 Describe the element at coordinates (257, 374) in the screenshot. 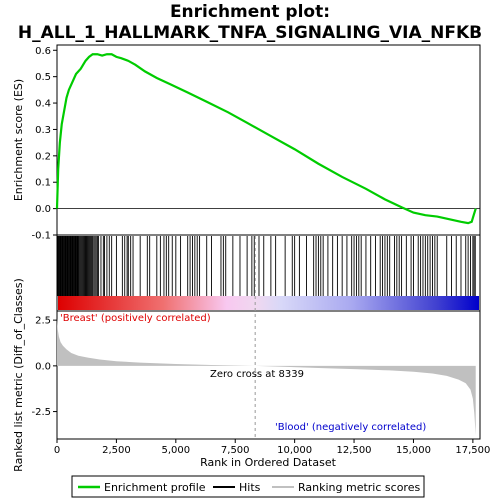

I see `zero-cross-label: Zero cross at 8339` at that location.